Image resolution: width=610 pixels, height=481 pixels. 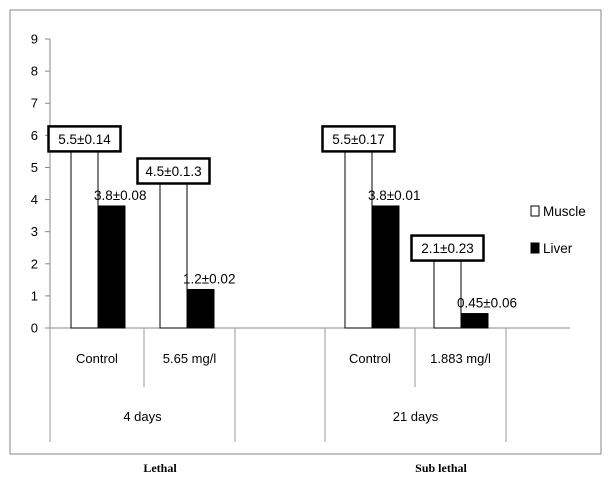 I want to click on data-label-liver-0: 3.8±0.08, so click(x=120, y=195).